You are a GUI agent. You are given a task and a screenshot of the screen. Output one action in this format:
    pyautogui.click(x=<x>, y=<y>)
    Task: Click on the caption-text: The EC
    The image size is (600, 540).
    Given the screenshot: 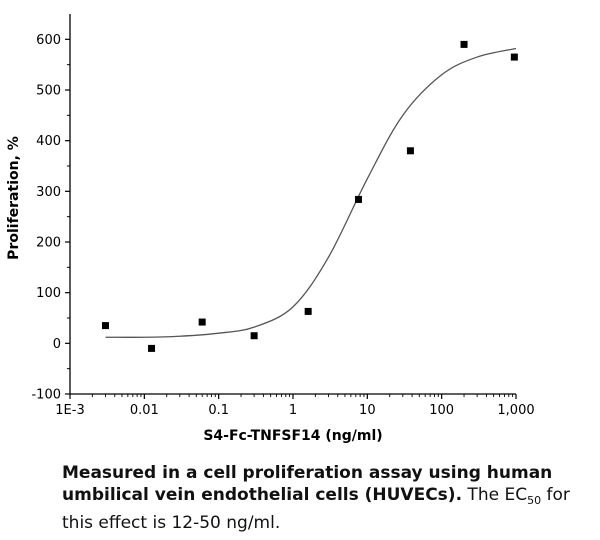 What is the action you would take?
    pyautogui.click(x=495, y=495)
    